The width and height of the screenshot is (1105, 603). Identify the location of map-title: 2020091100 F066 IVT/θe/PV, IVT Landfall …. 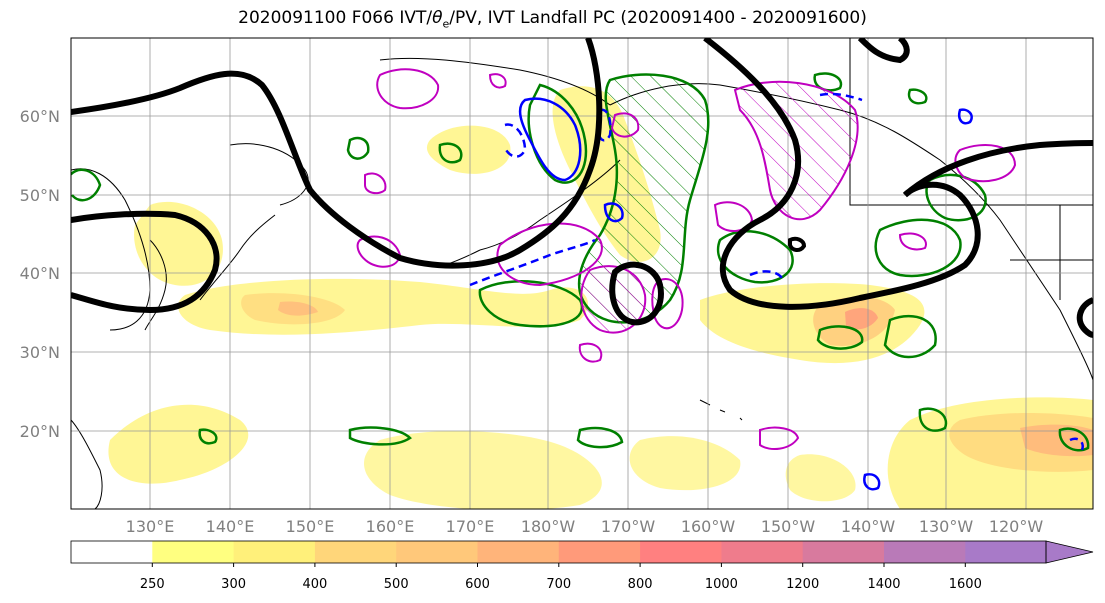
(552, 19).